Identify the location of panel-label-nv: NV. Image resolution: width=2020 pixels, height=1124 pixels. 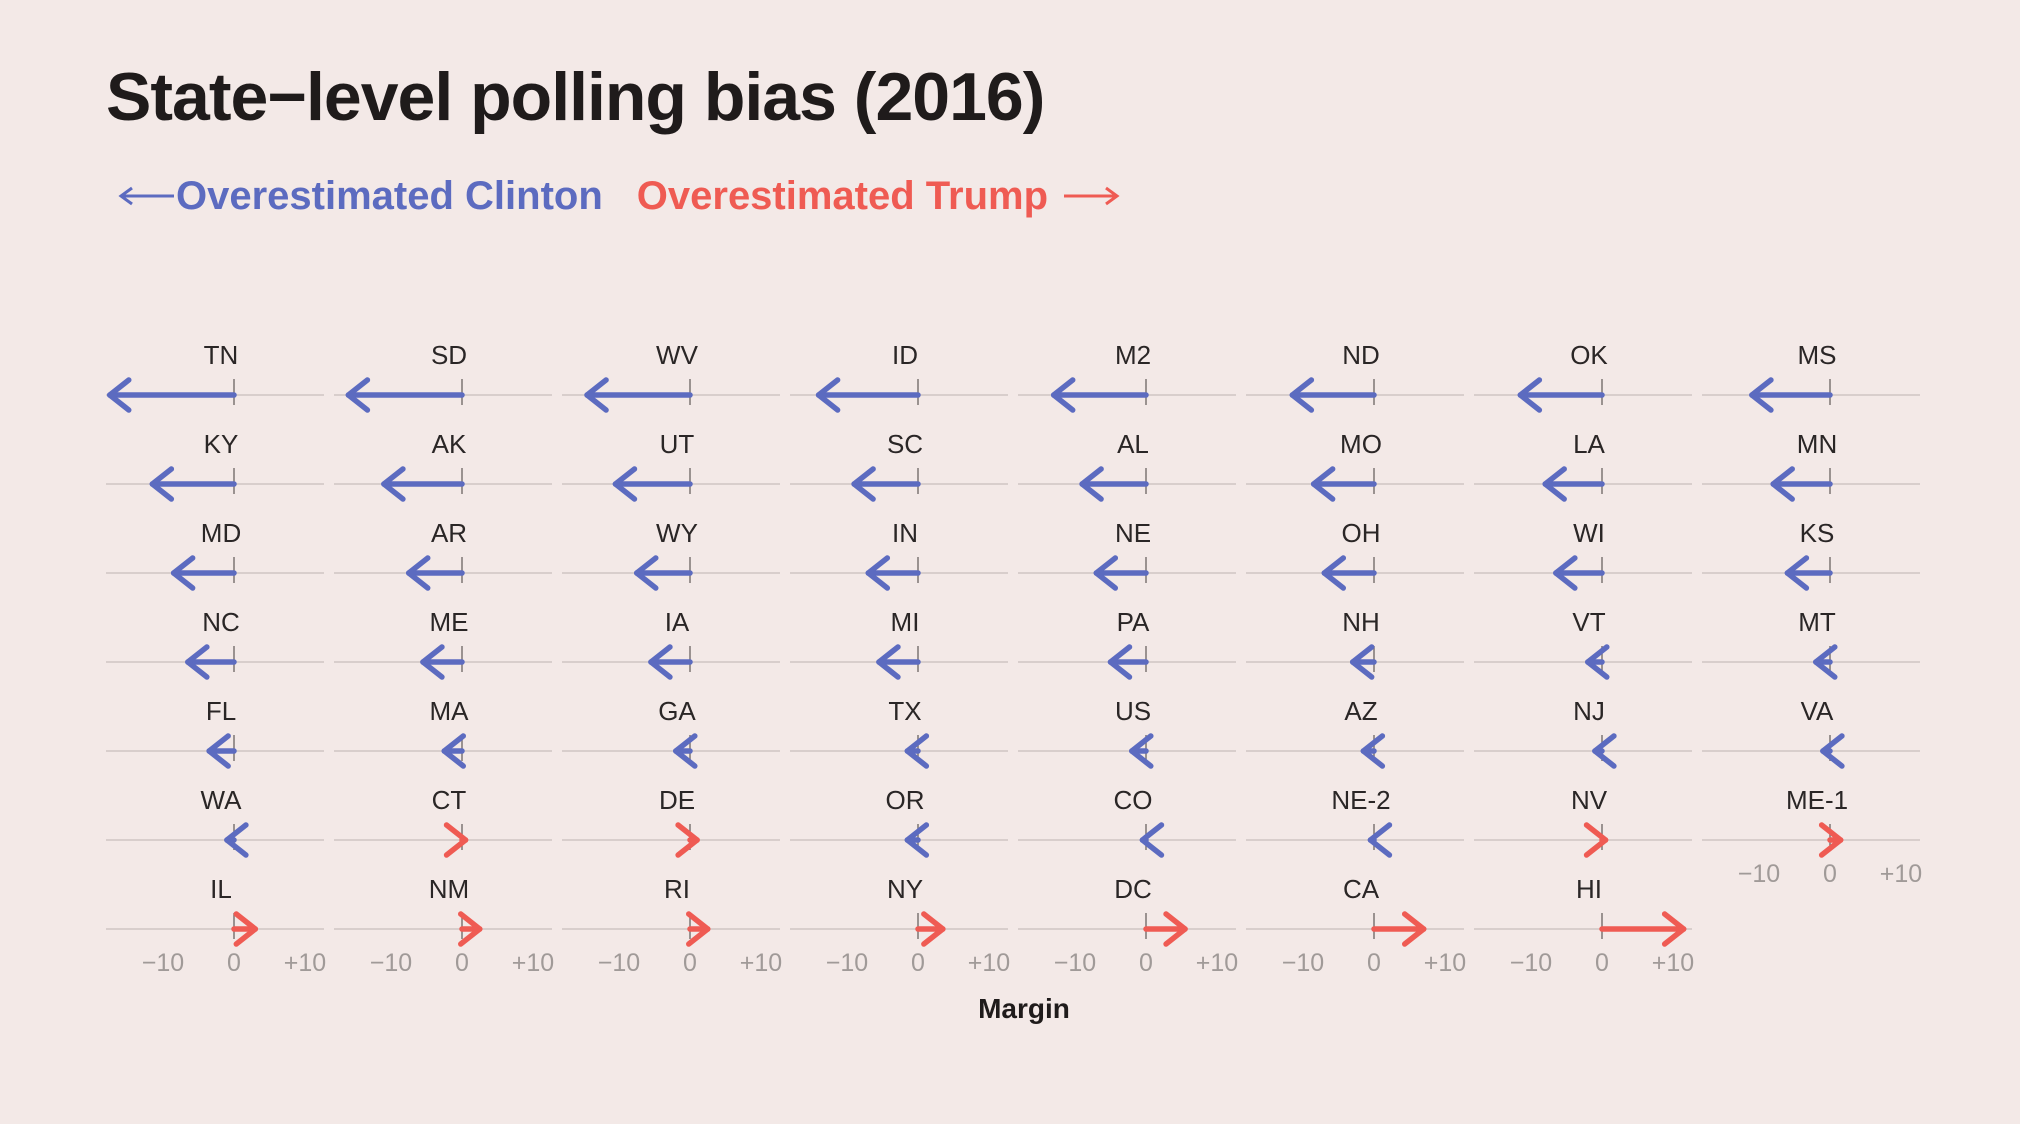
(1589, 800).